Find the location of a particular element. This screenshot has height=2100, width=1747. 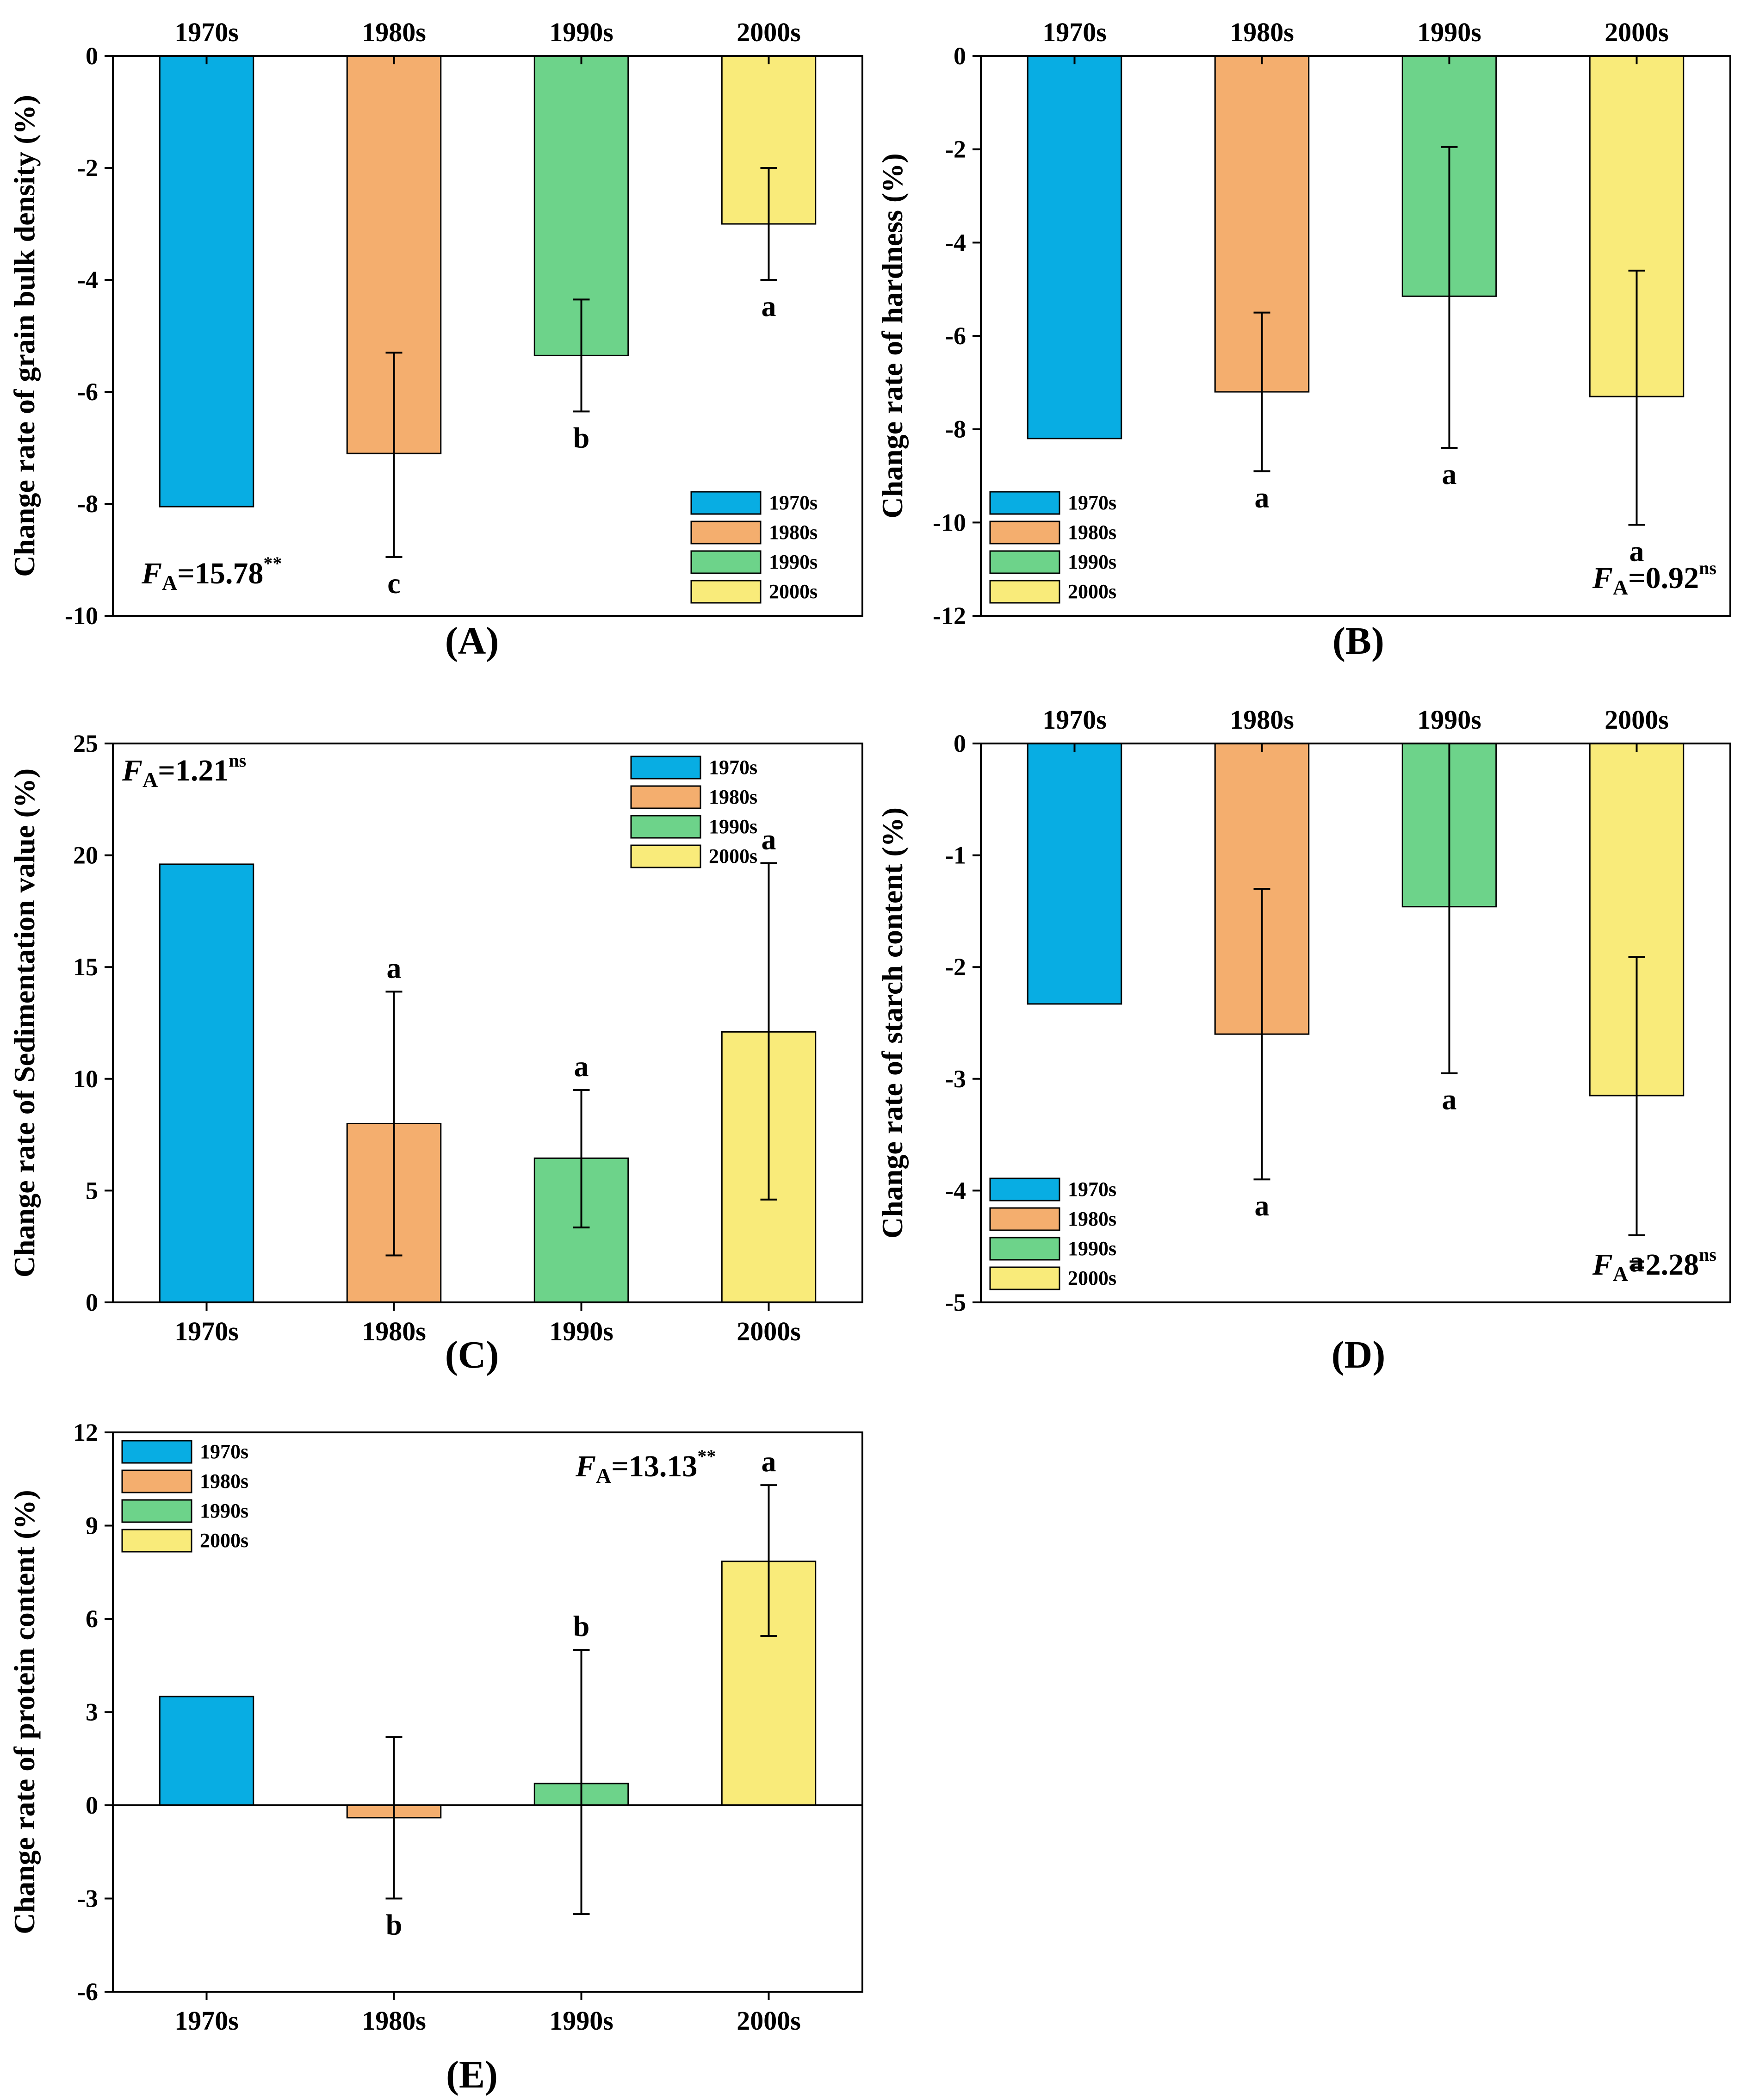

panel-label: (E) is located at coordinates (472, 2074).